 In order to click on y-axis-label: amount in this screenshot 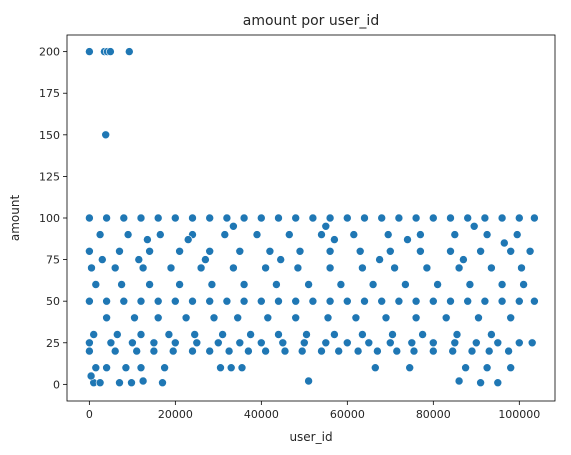, I will do `click(15, 218)`.